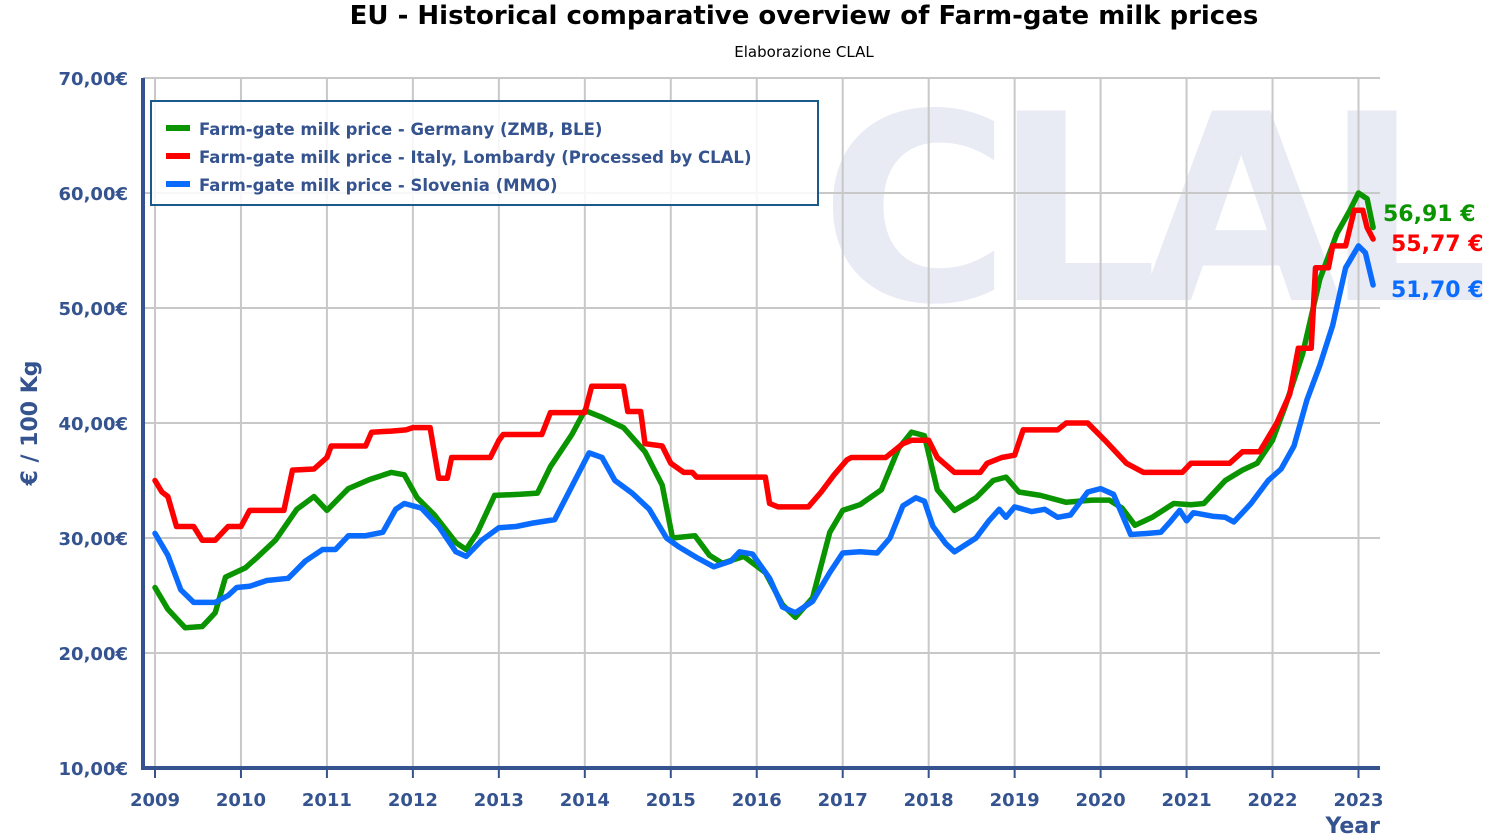  What do you see at coordinates (1352, 826) in the screenshot?
I see `x-axis-label: Year` at bounding box center [1352, 826].